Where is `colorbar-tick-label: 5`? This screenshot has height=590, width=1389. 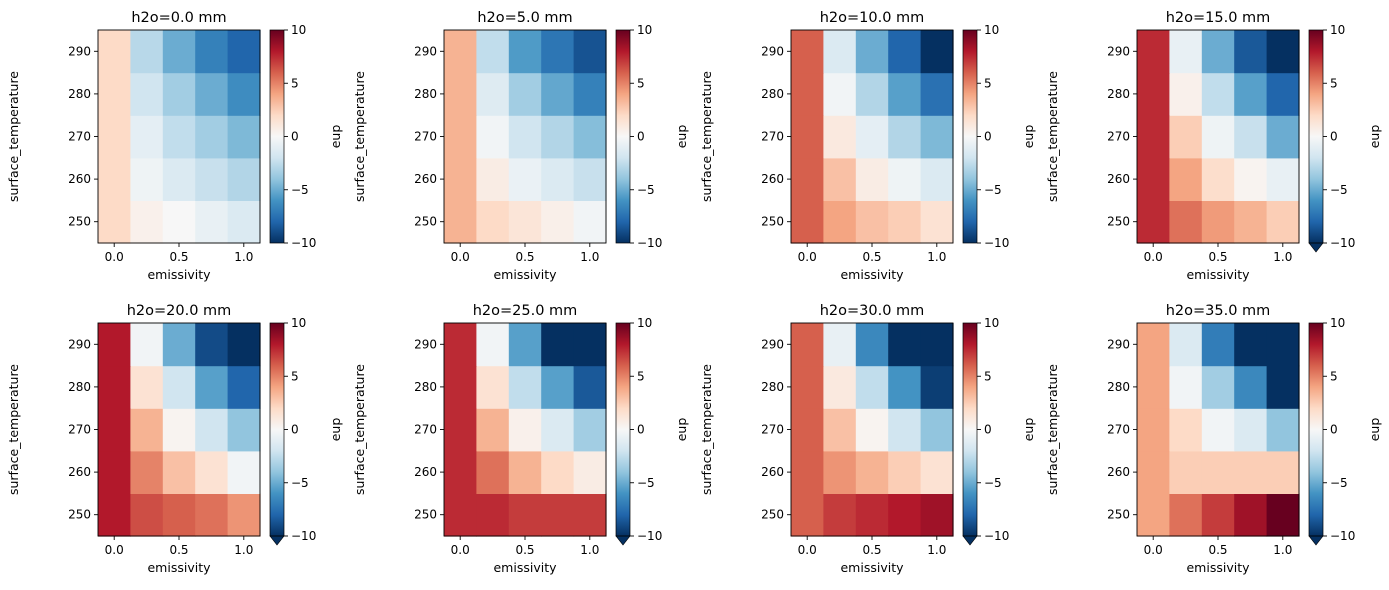 colorbar-tick-label: 5 is located at coordinates (1334, 376).